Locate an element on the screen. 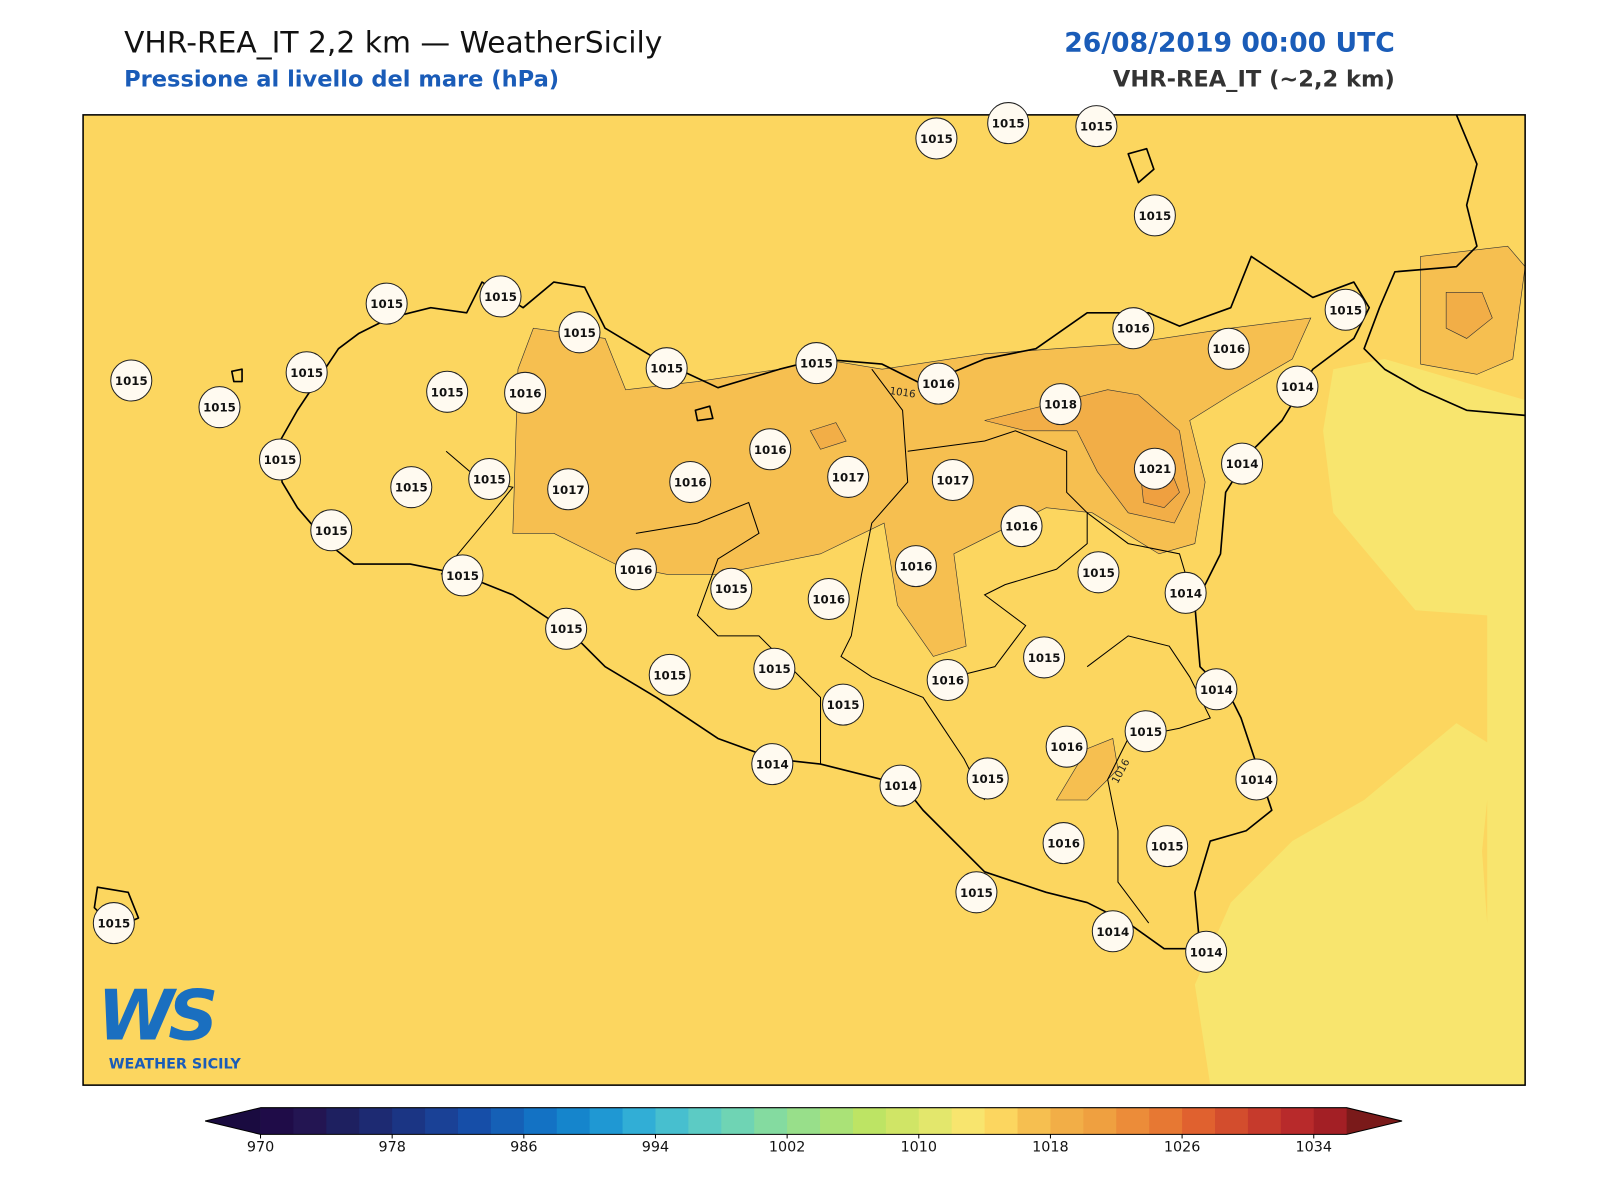 The image size is (1600, 1200). logo-name: WEATHER SICILY is located at coordinates (175, 1065).